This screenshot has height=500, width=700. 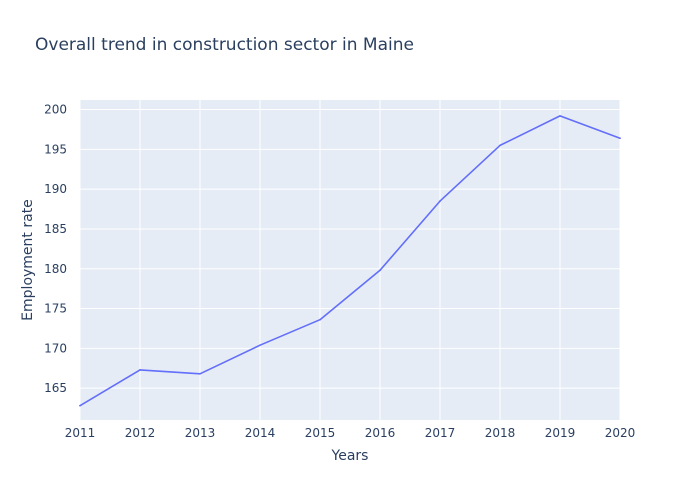 What do you see at coordinates (55, 388) in the screenshot?
I see `y-tick-label: 165` at bounding box center [55, 388].